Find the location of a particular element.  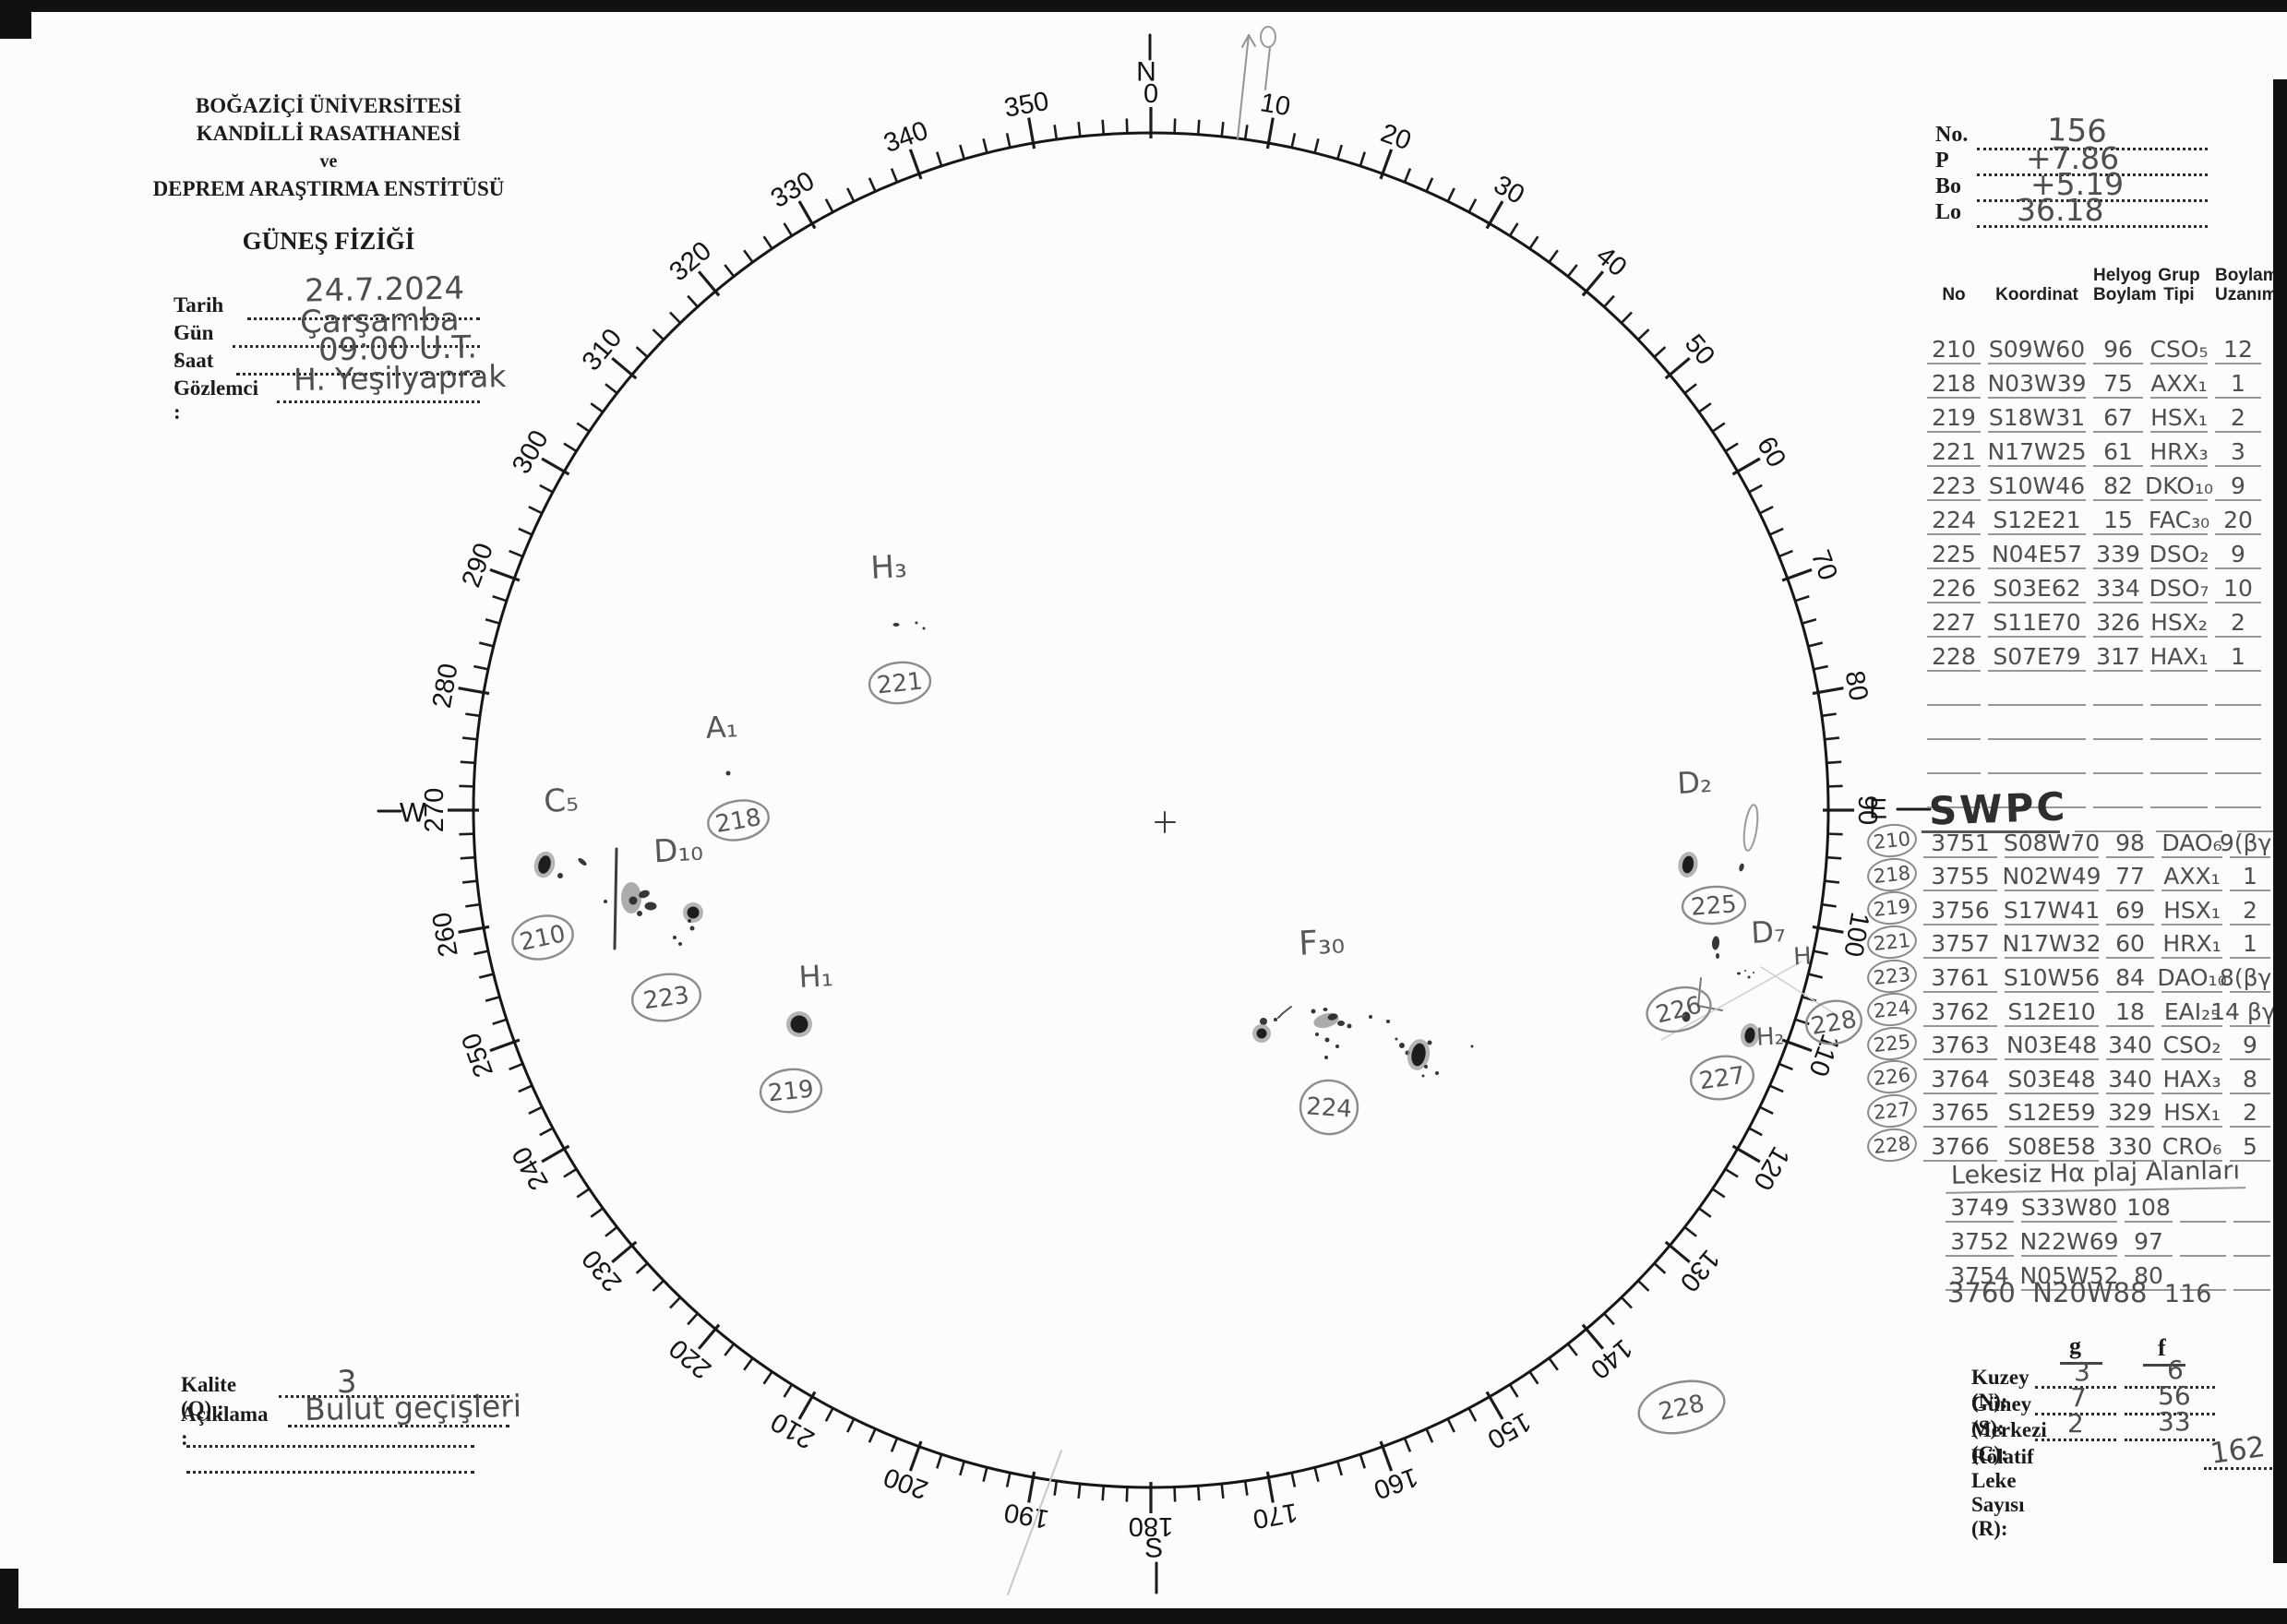

cell-grup: CSO₅ is located at coordinates (2179, 349).